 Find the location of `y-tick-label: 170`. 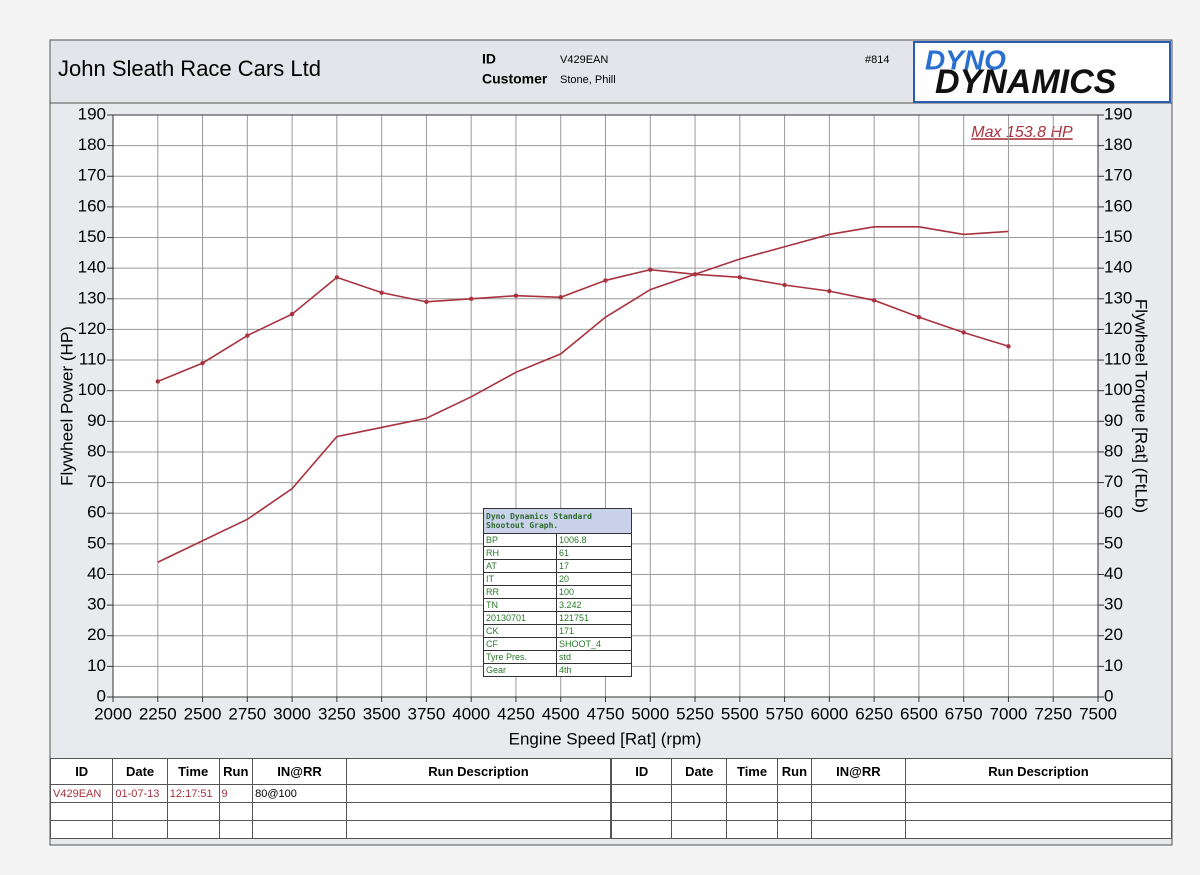

y-tick-label: 170 is located at coordinates (92, 175).